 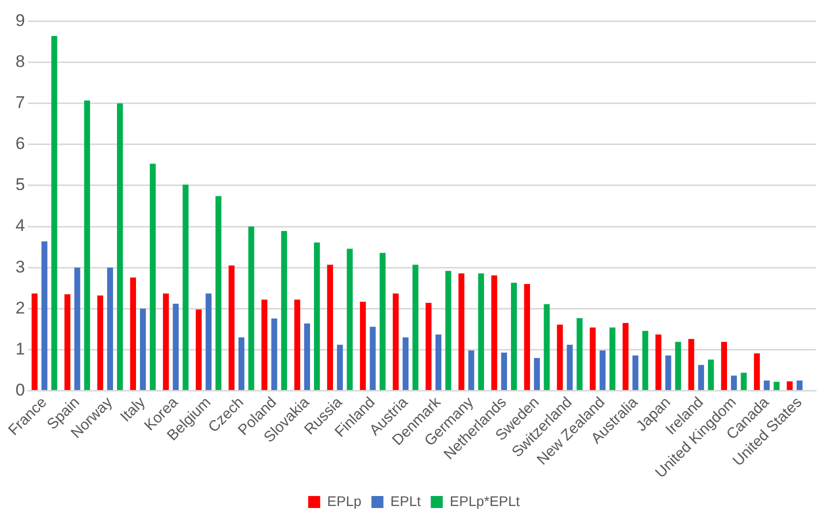 What do you see at coordinates (485, 500) in the screenshot?
I see `legend-label: EPLp*EPLt` at bounding box center [485, 500].